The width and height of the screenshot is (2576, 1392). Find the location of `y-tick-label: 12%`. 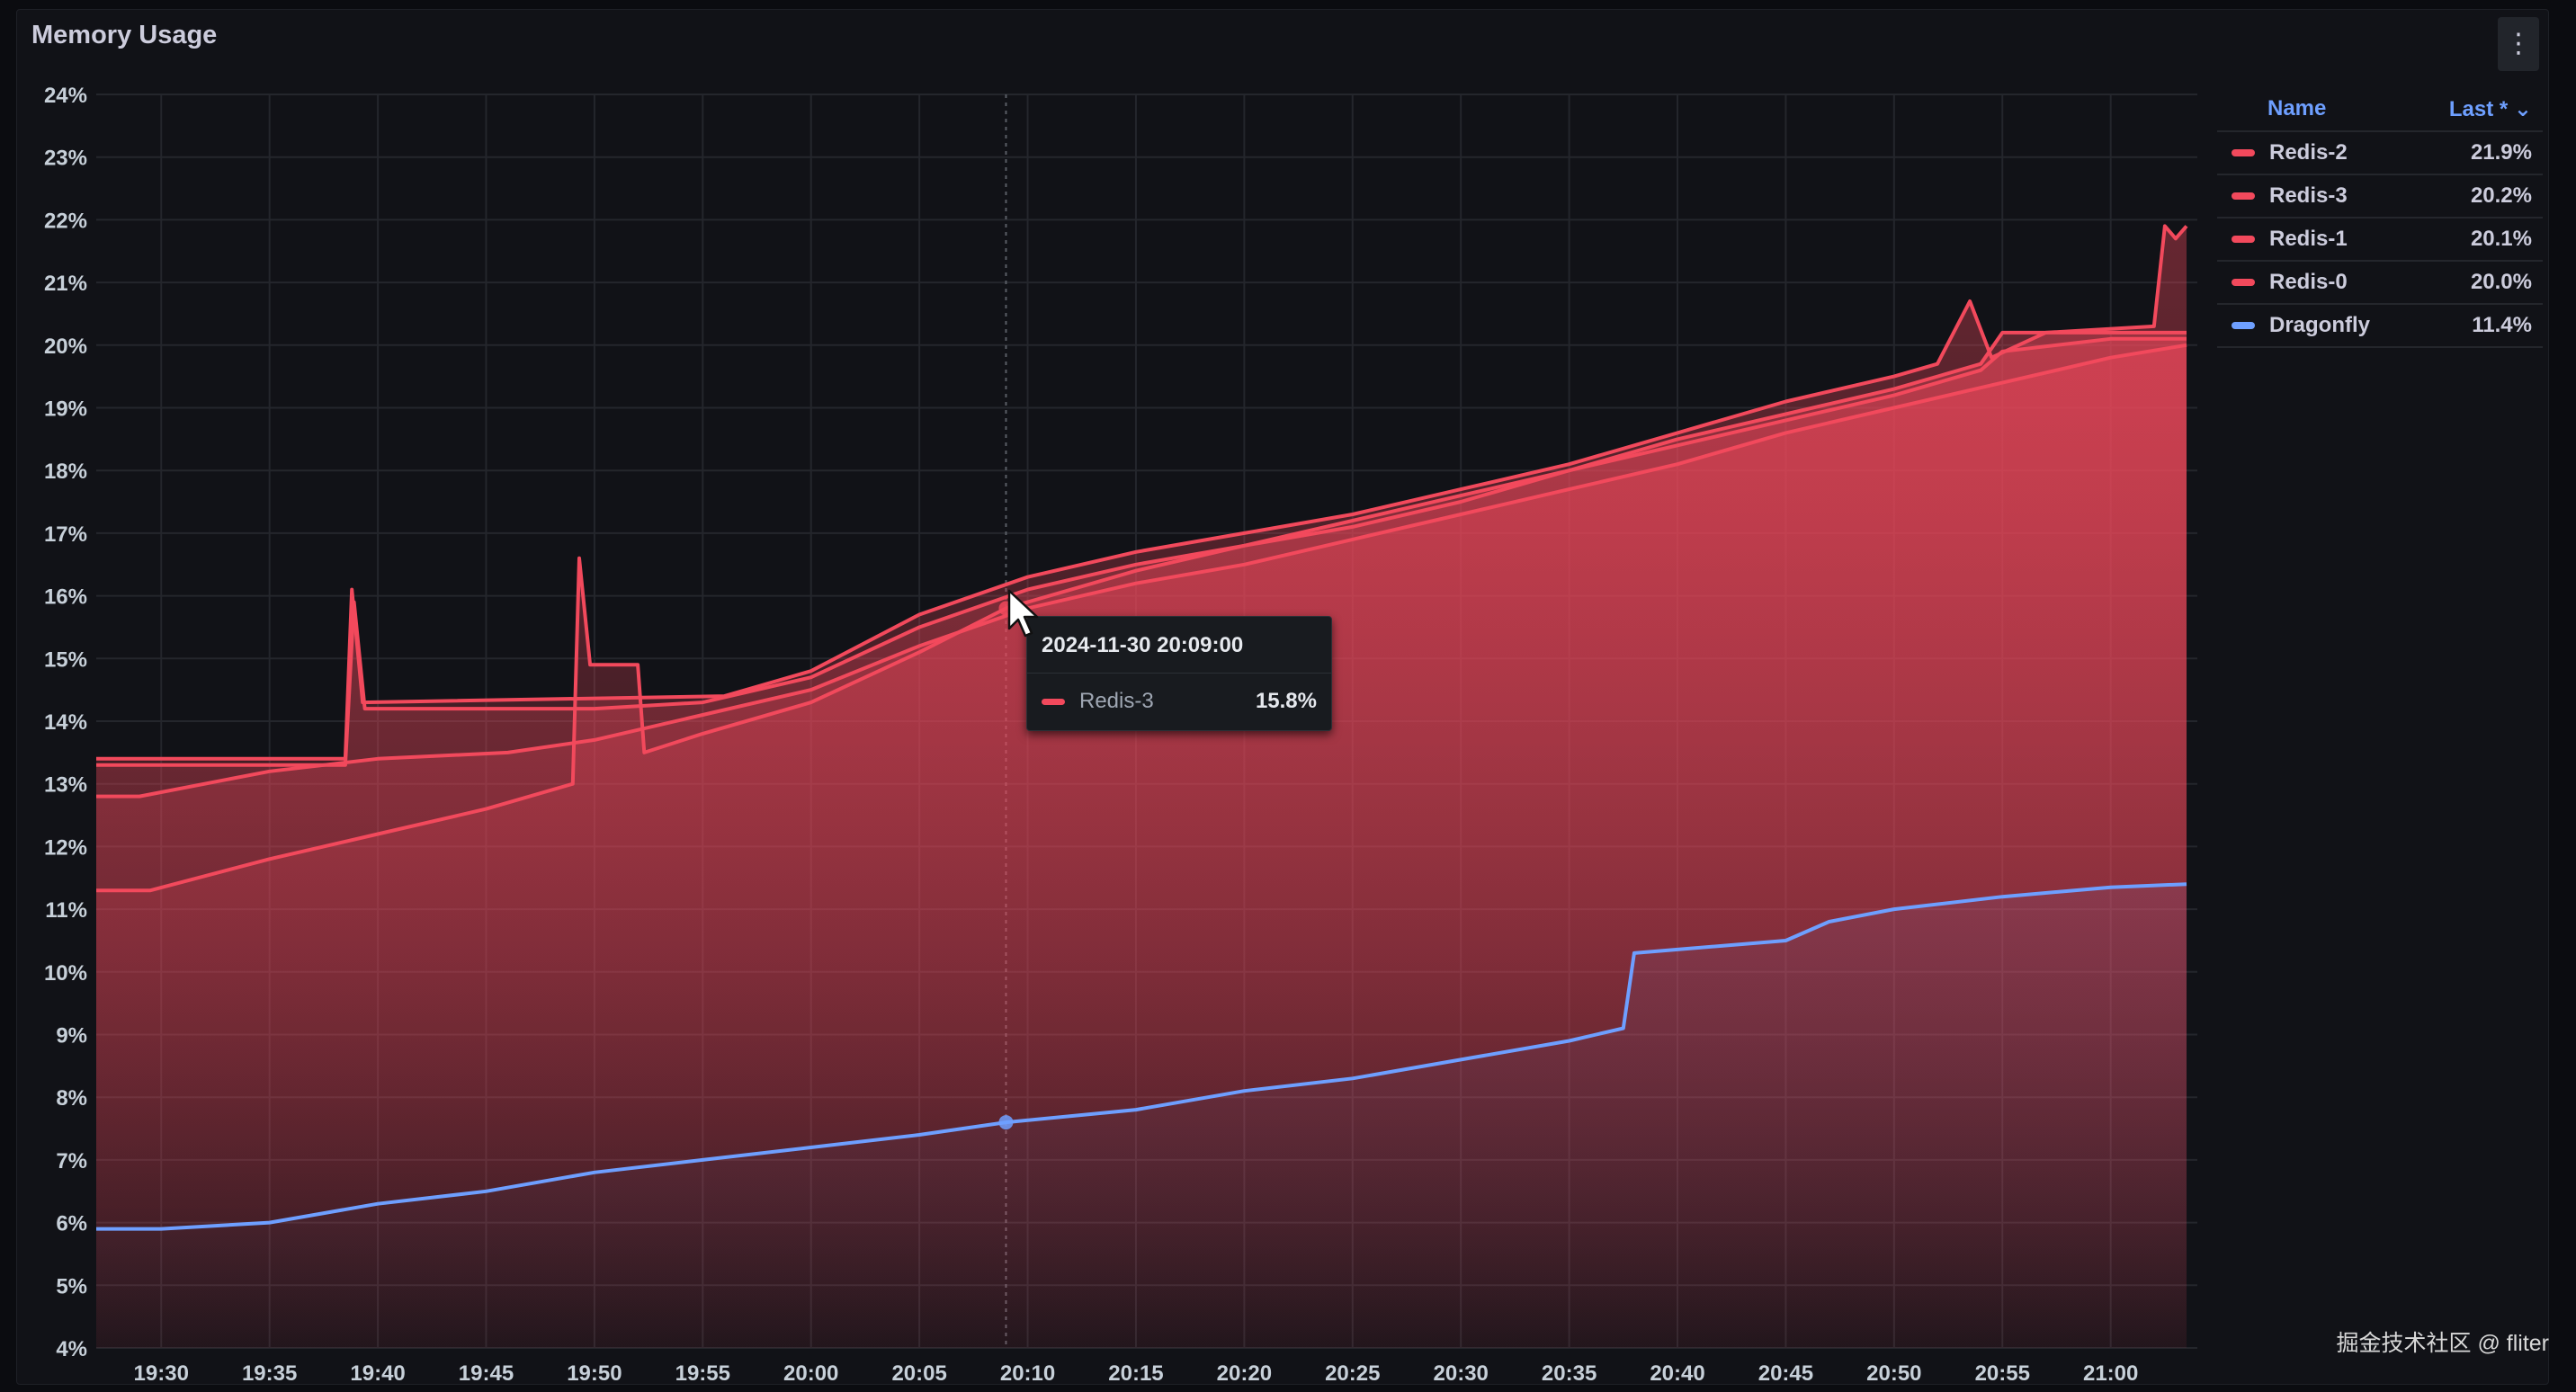

y-tick-label: 12% is located at coordinates (65, 847).